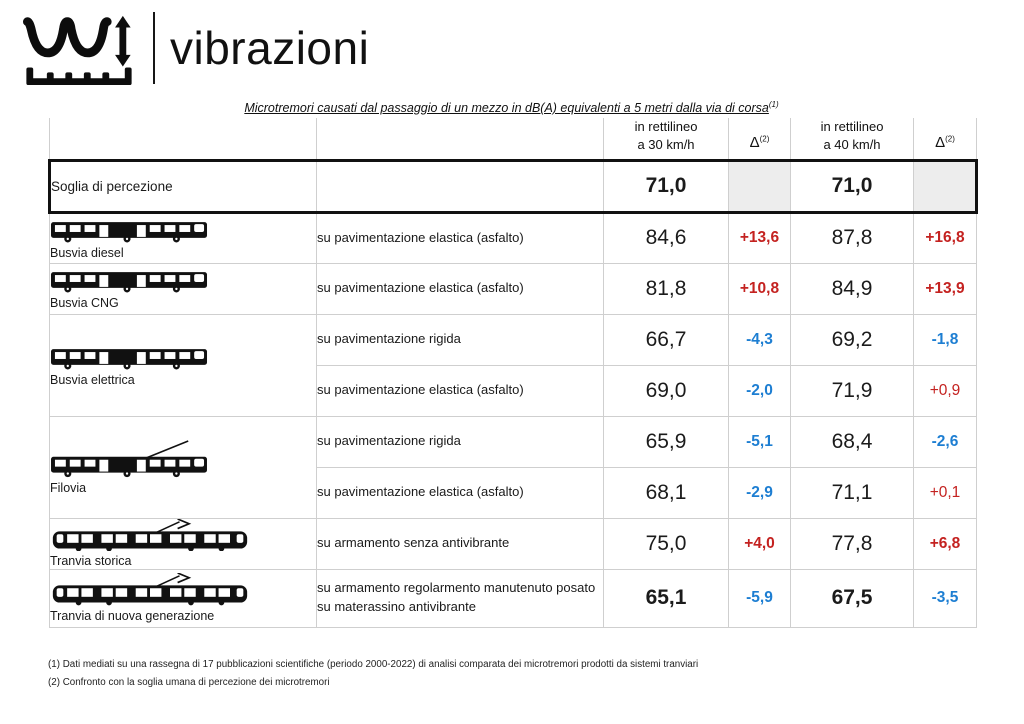 The height and width of the screenshot is (724, 1024). What do you see at coordinates (852, 237) in the screenshot?
I see `value-cell-40: 87,8` at bounding box center [852, 237].